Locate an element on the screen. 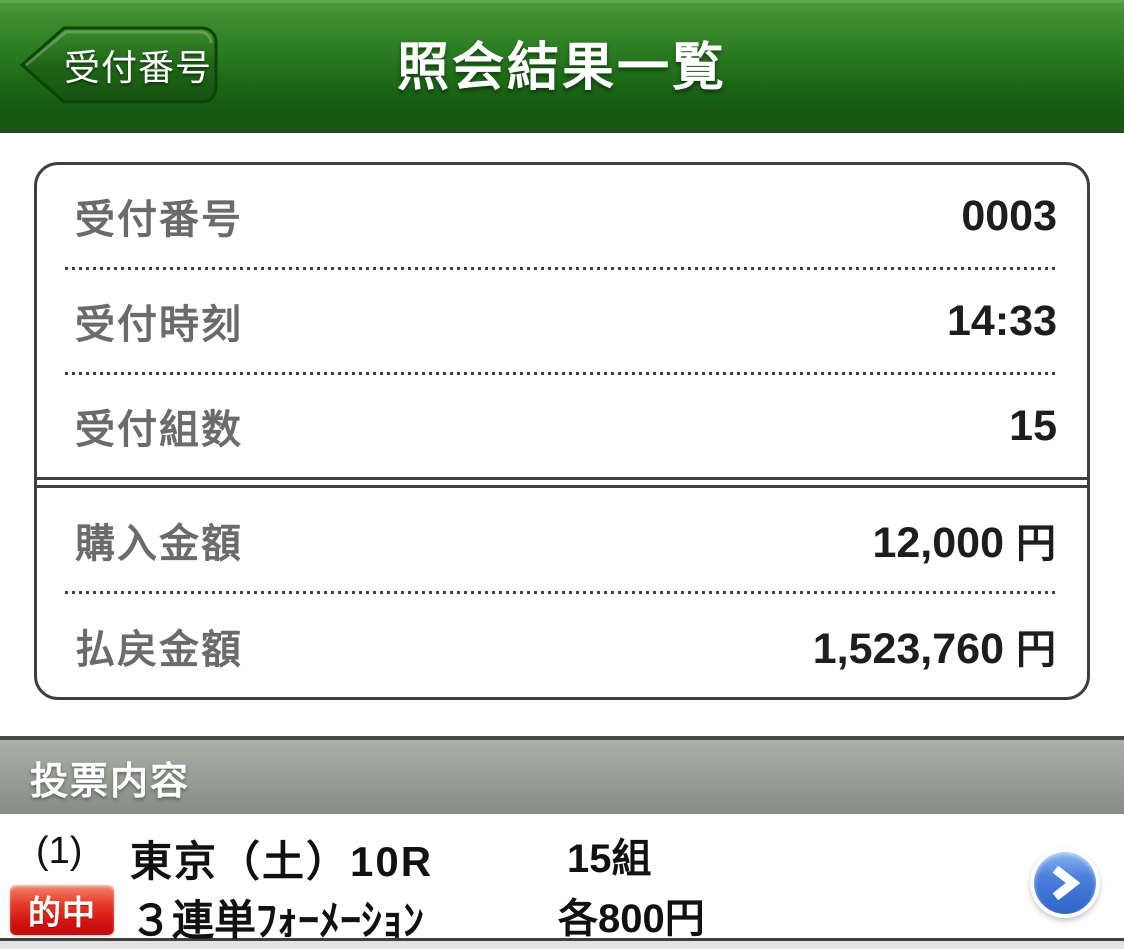 The height and width of the screenshot is (949, 1124). next-row-edge is located at coordinates (562, 945).